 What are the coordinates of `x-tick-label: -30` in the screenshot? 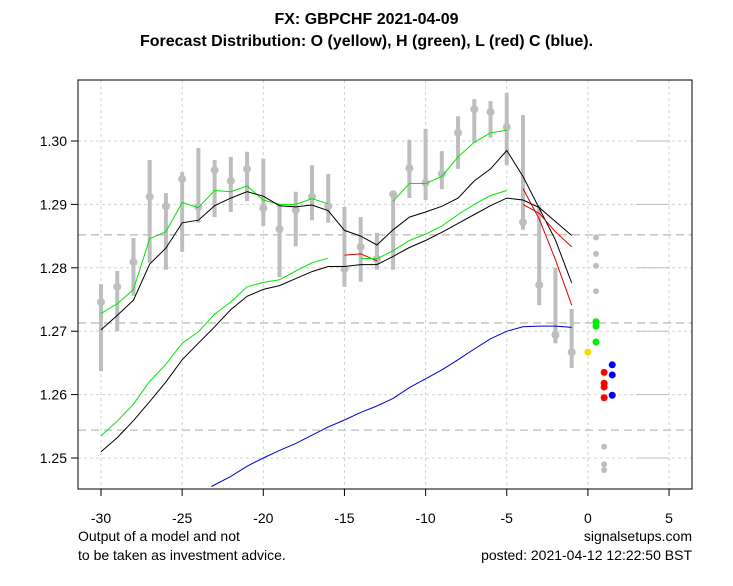 It's located at (101, 518).